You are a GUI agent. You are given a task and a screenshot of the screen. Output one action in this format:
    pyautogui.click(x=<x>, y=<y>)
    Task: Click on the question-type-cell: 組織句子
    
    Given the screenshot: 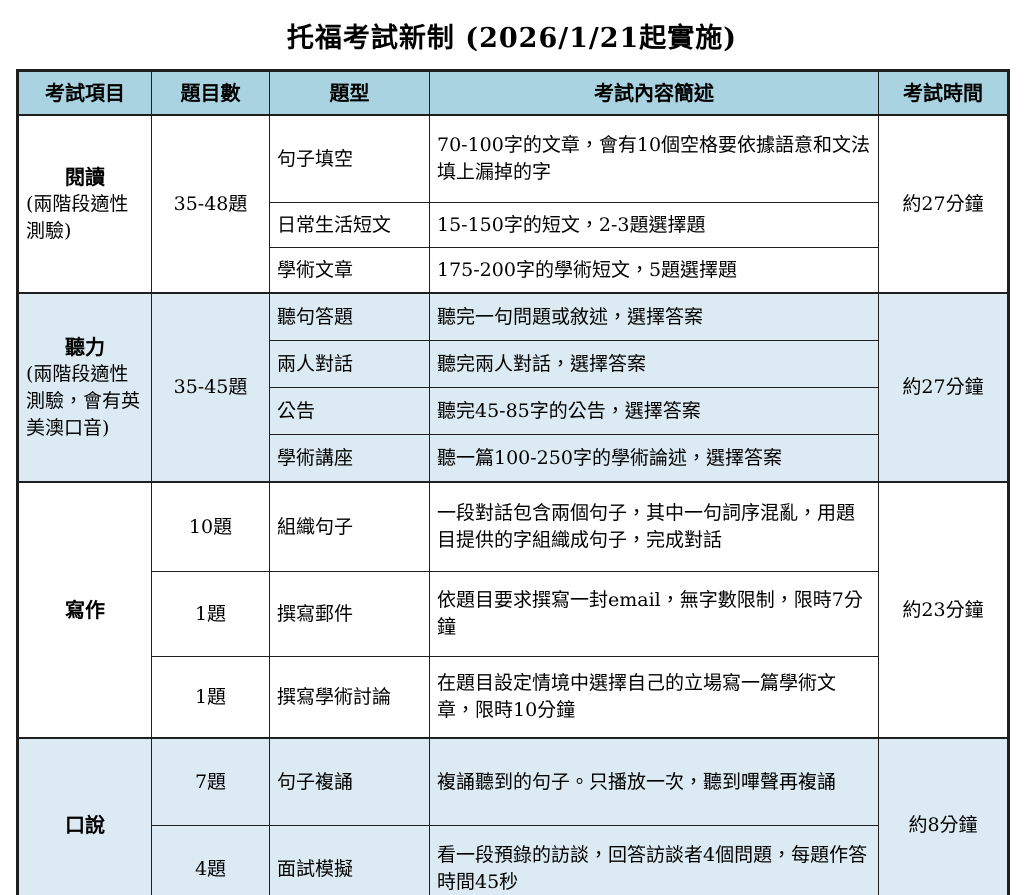 What is the action you would take?
    pyautogui.click(x=349, y=526)
    